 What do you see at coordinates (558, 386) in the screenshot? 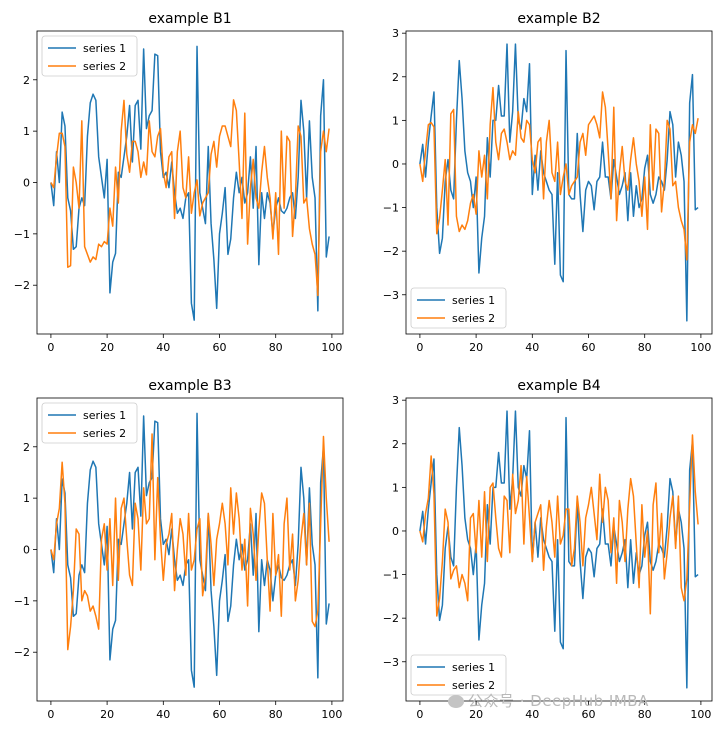
I see `chart-title: example B4` at bounding box center [558, 386].